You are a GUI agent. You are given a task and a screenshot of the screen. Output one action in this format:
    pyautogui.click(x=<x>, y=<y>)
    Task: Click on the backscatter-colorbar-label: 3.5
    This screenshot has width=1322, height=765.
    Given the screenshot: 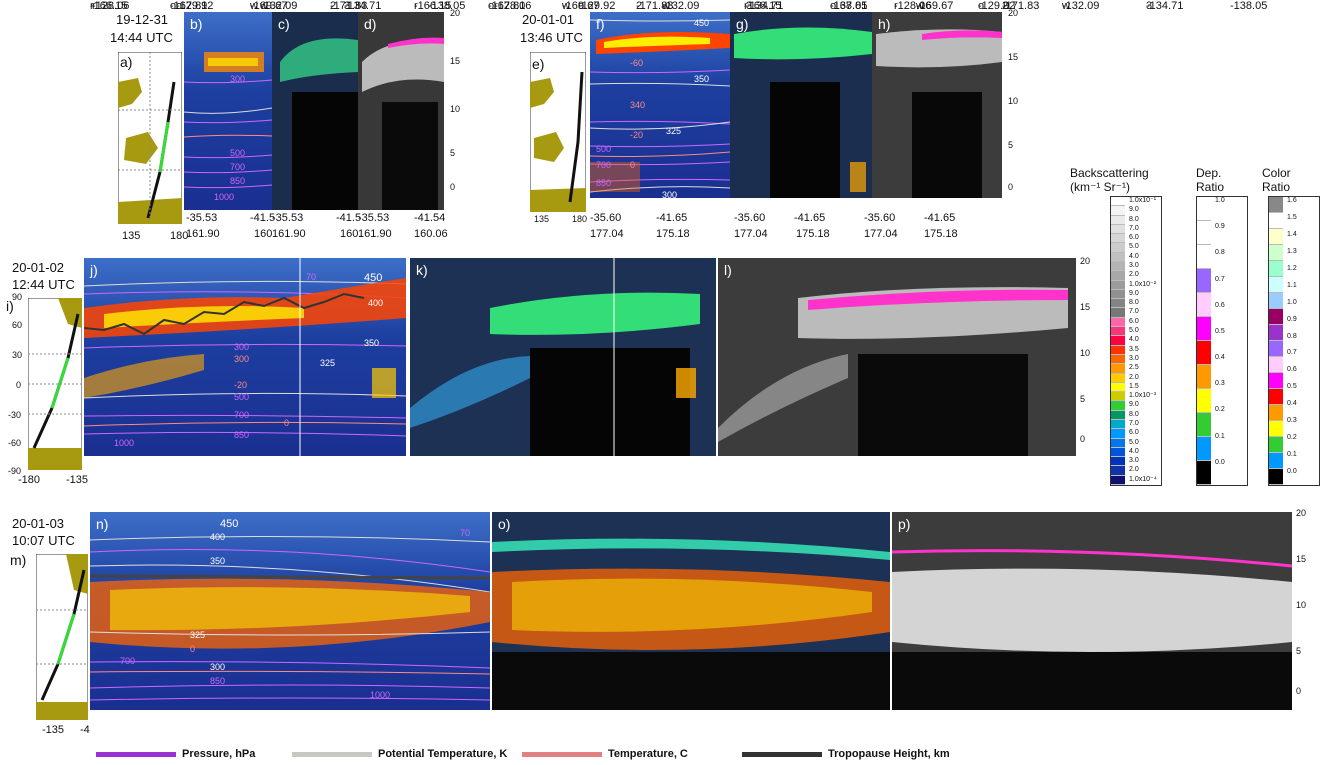 What is the action you would take?
    pyautogui.click(x=1134, y=349)
    